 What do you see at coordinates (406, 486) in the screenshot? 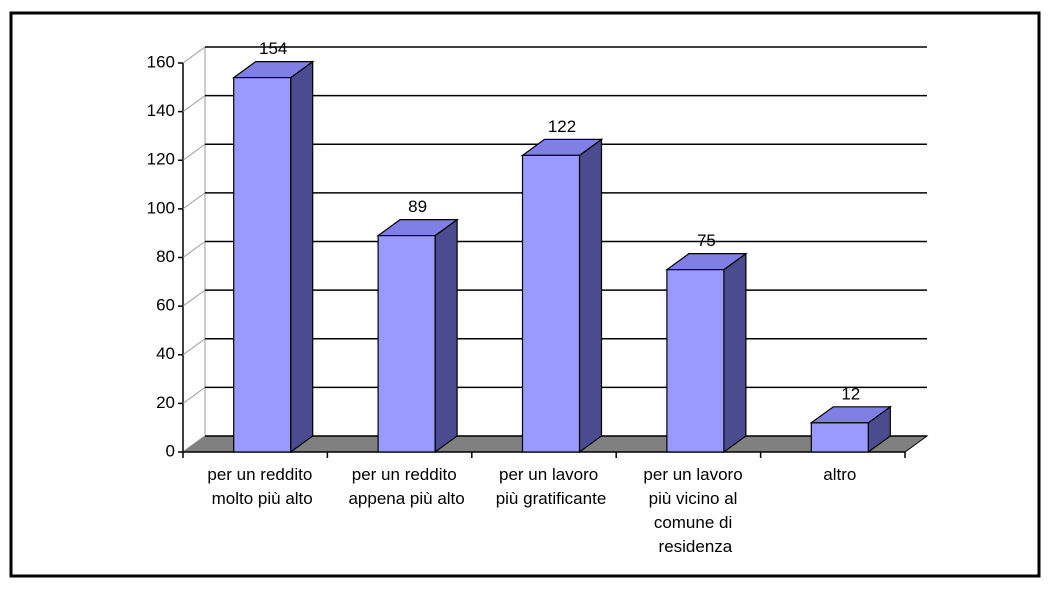
I see `x-tick-label: per un reddito appena più alto` at bounding box center [406, 486].